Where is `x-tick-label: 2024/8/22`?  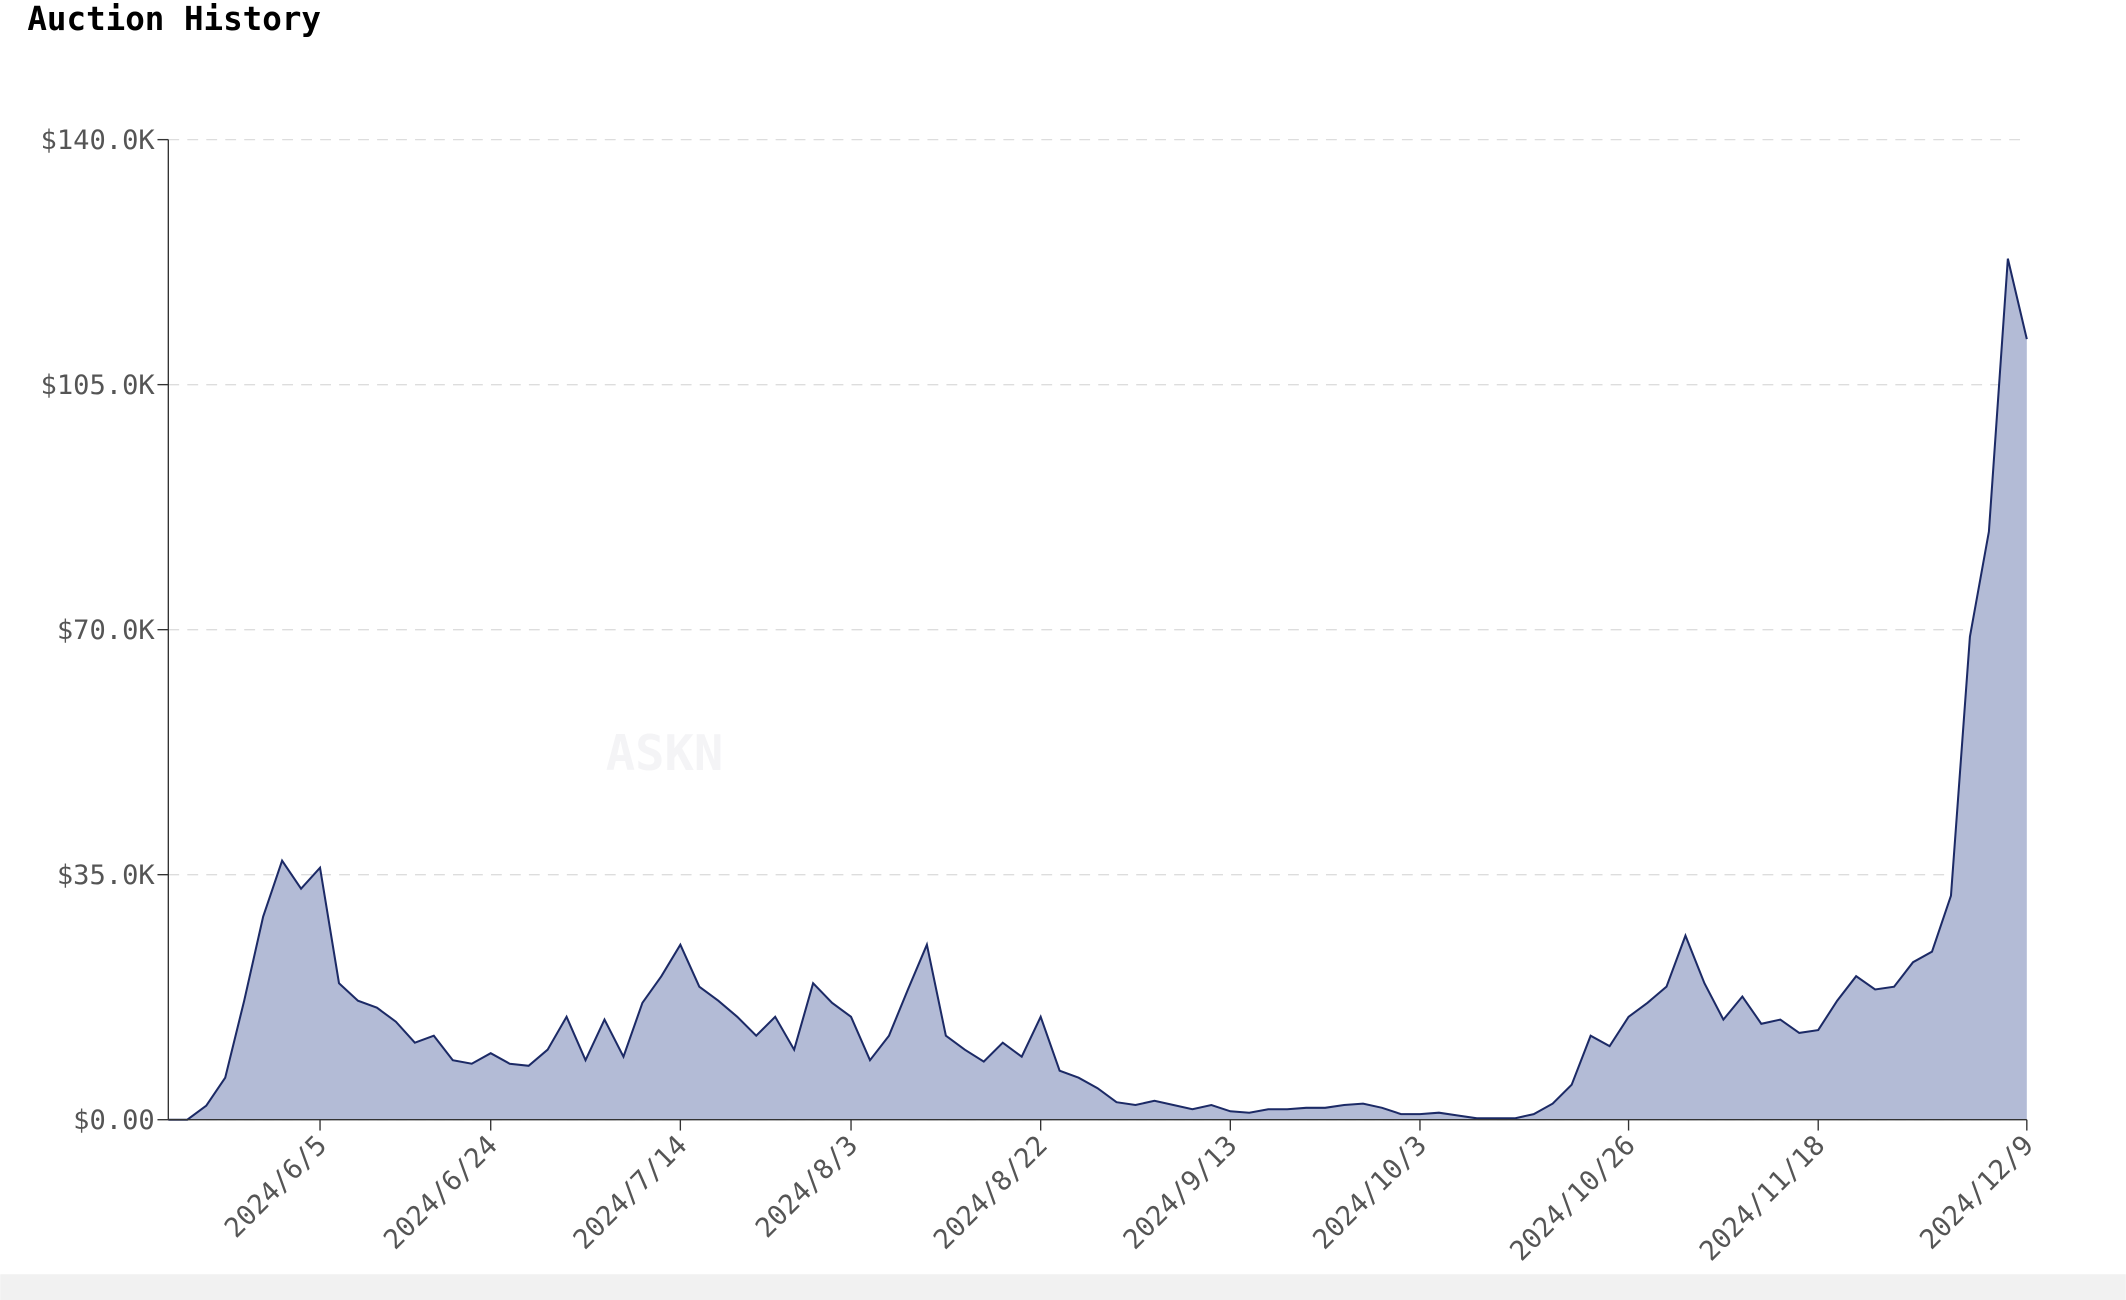
x-tick-label: 2024/8/22 is located at coordinates (991, 1193).